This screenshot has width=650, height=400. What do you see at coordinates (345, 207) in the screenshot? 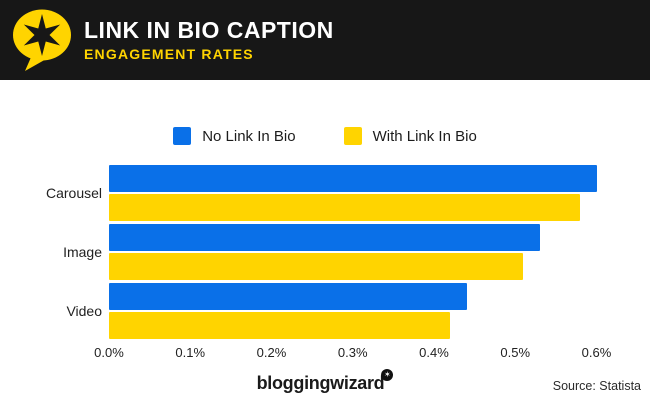
I see `bar-with-link-in-bio-carousel` at bounding box center [345, 207].